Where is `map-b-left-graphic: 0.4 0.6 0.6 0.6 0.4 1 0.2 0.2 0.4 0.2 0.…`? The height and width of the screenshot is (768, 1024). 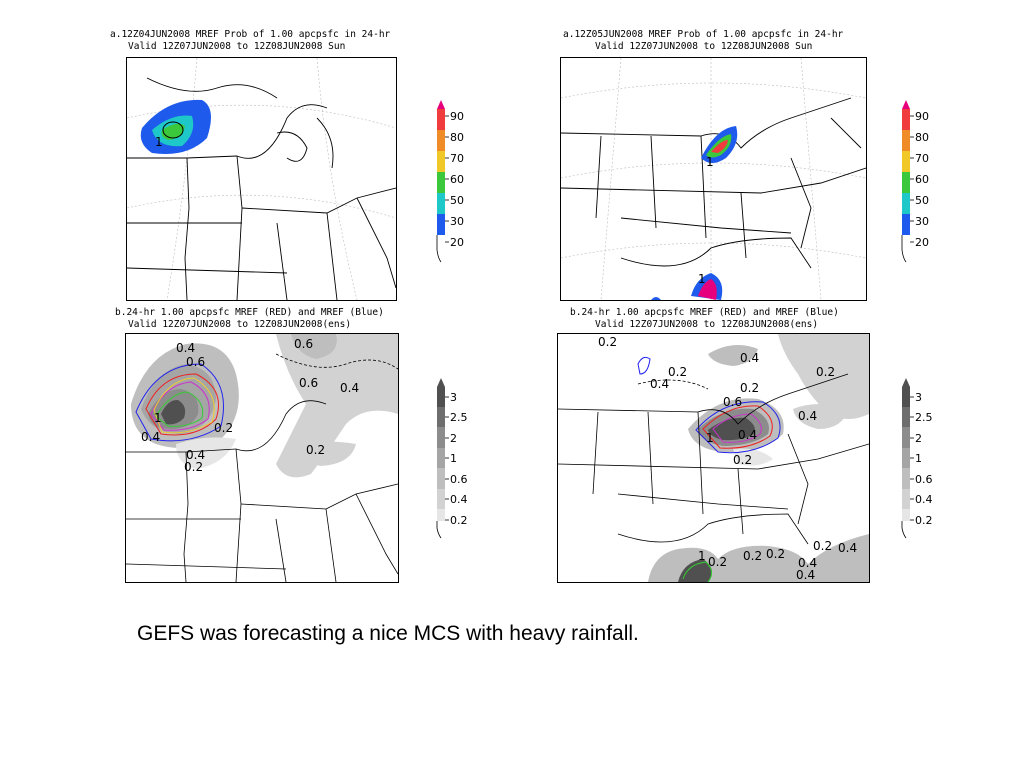
map-b-left-graphic: 0.4 0.6 0.6 0.6 0.4 1 0.2 0.2 0.4 0.2 0.… is located at coordinates (262, 458).